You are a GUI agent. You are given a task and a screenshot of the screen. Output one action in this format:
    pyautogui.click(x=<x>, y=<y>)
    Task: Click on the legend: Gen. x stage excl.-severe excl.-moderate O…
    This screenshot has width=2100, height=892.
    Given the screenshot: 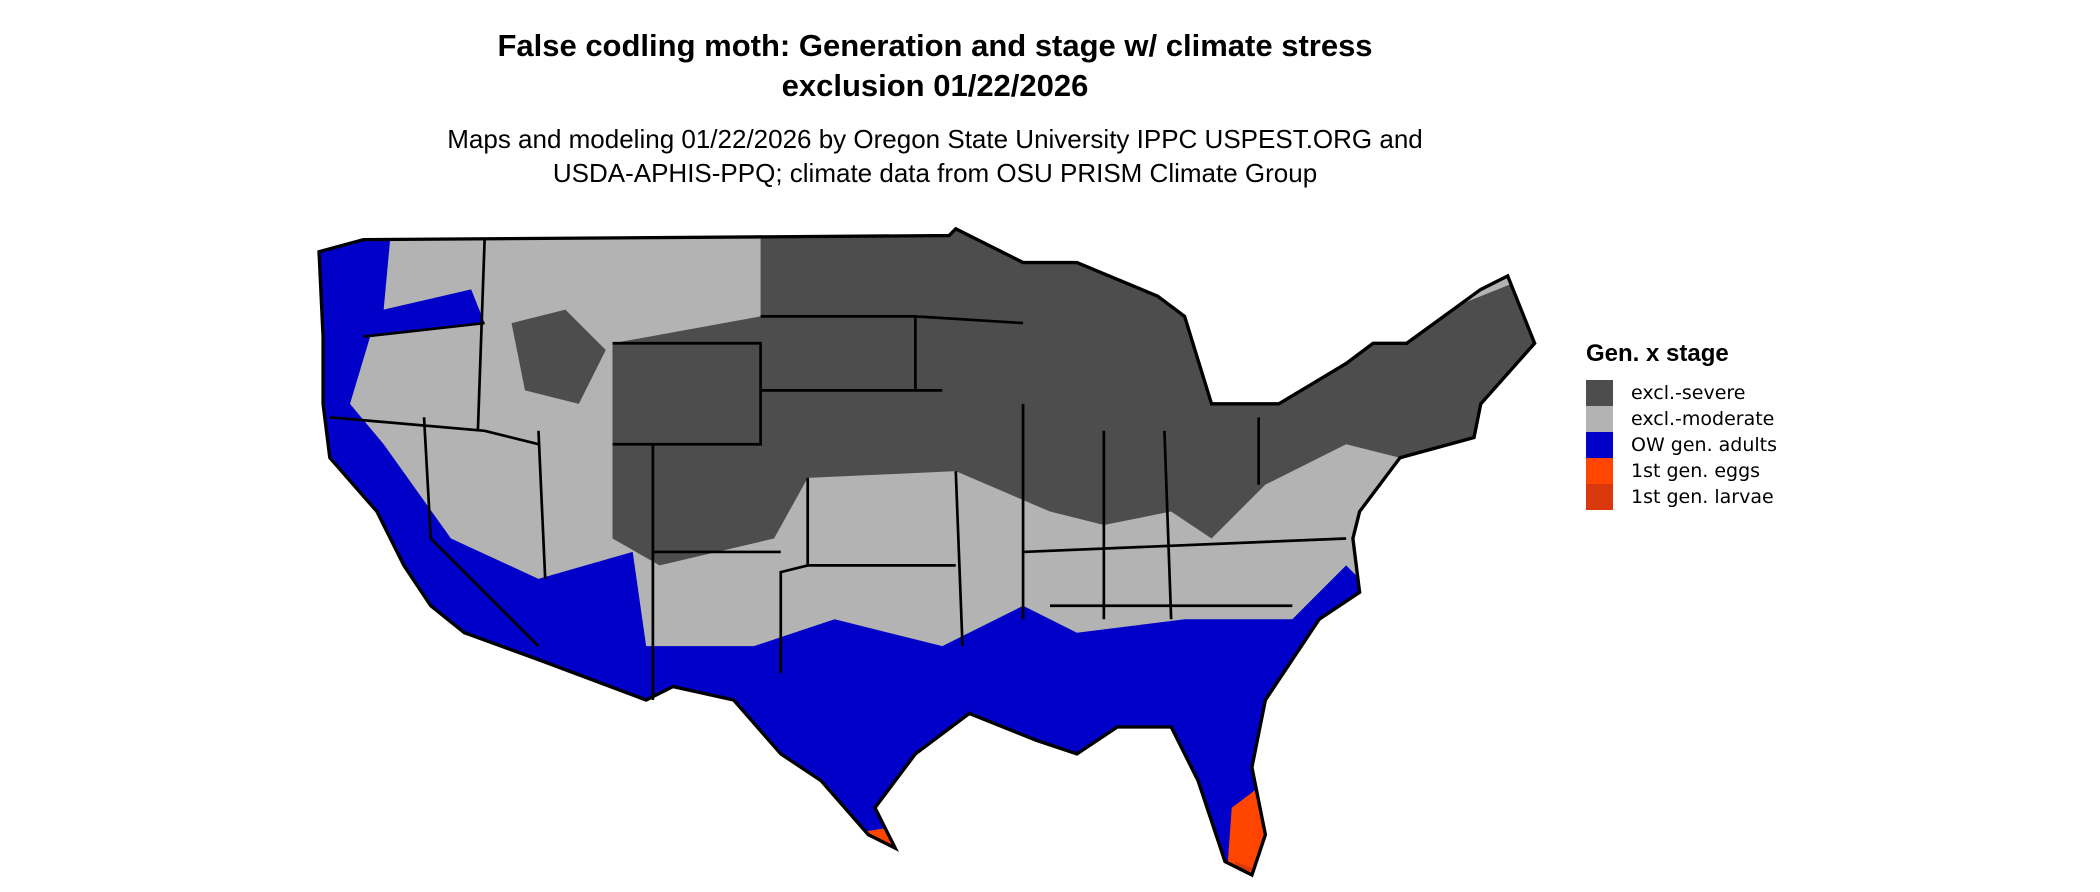 What is the action you would take?
    pyautogui.click(x=1681, y=425)
    